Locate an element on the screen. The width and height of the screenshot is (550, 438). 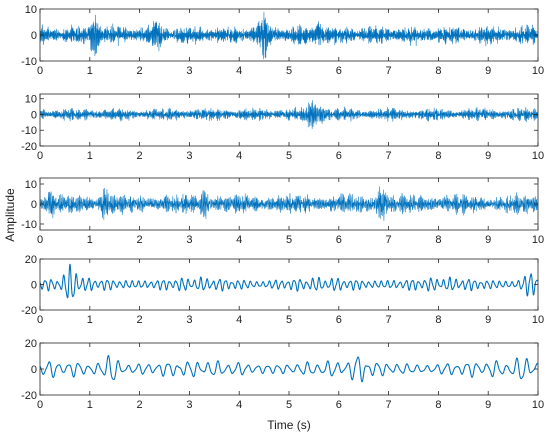
y-tick-label-1--10: -10 is located at coordinates (29, 62).